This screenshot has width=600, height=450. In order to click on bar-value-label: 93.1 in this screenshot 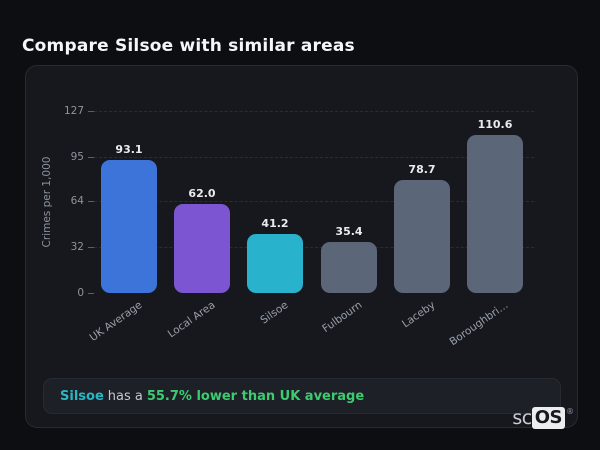, I will do `click(129, 149)`.